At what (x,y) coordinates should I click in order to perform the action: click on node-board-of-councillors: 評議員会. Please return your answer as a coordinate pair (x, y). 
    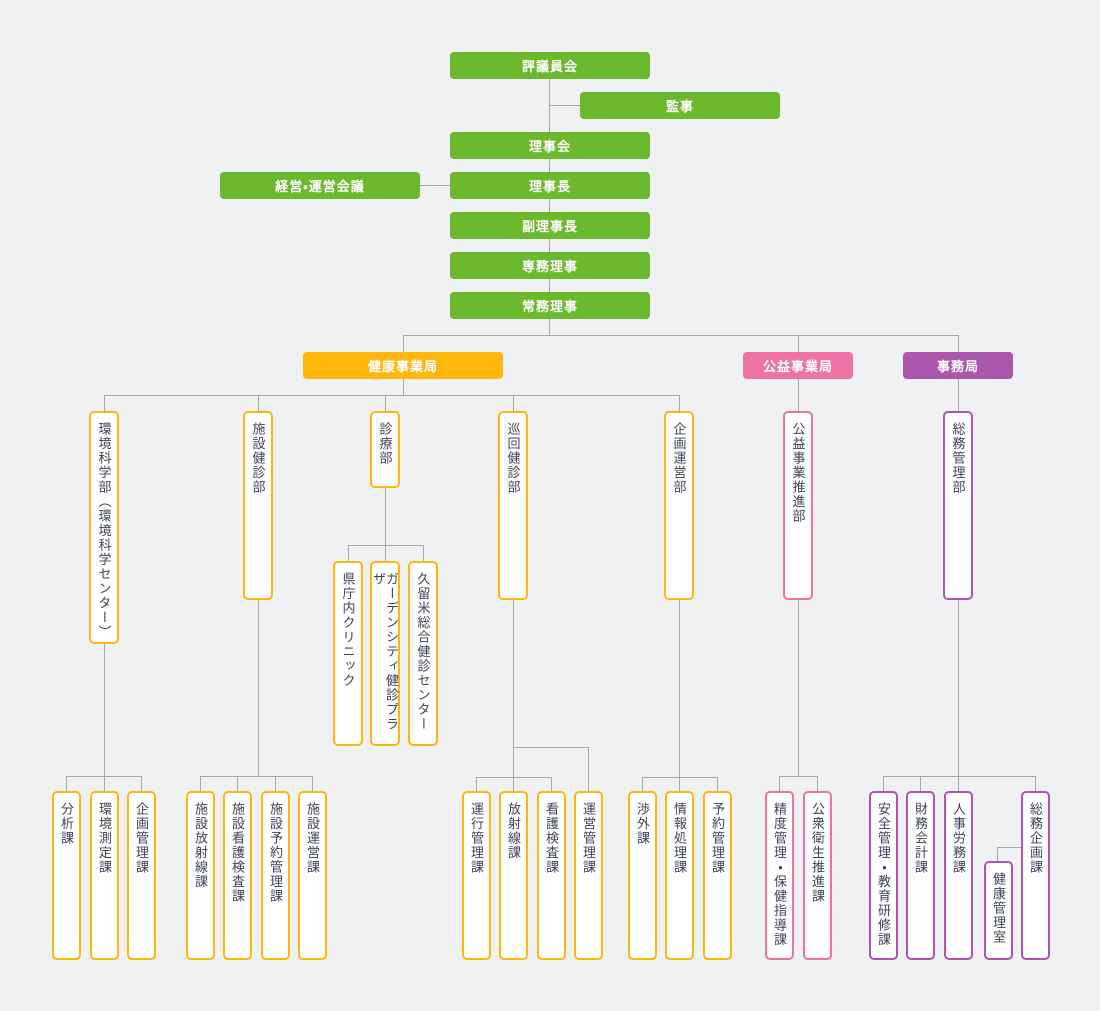
    Looking at the image, I should click on (550, 65).